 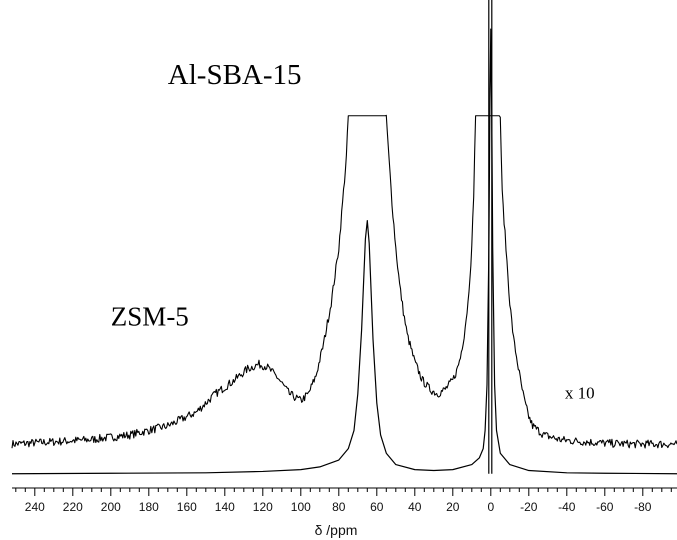 I want to click on x-tick-label: 100, so click(x=301, y=507).